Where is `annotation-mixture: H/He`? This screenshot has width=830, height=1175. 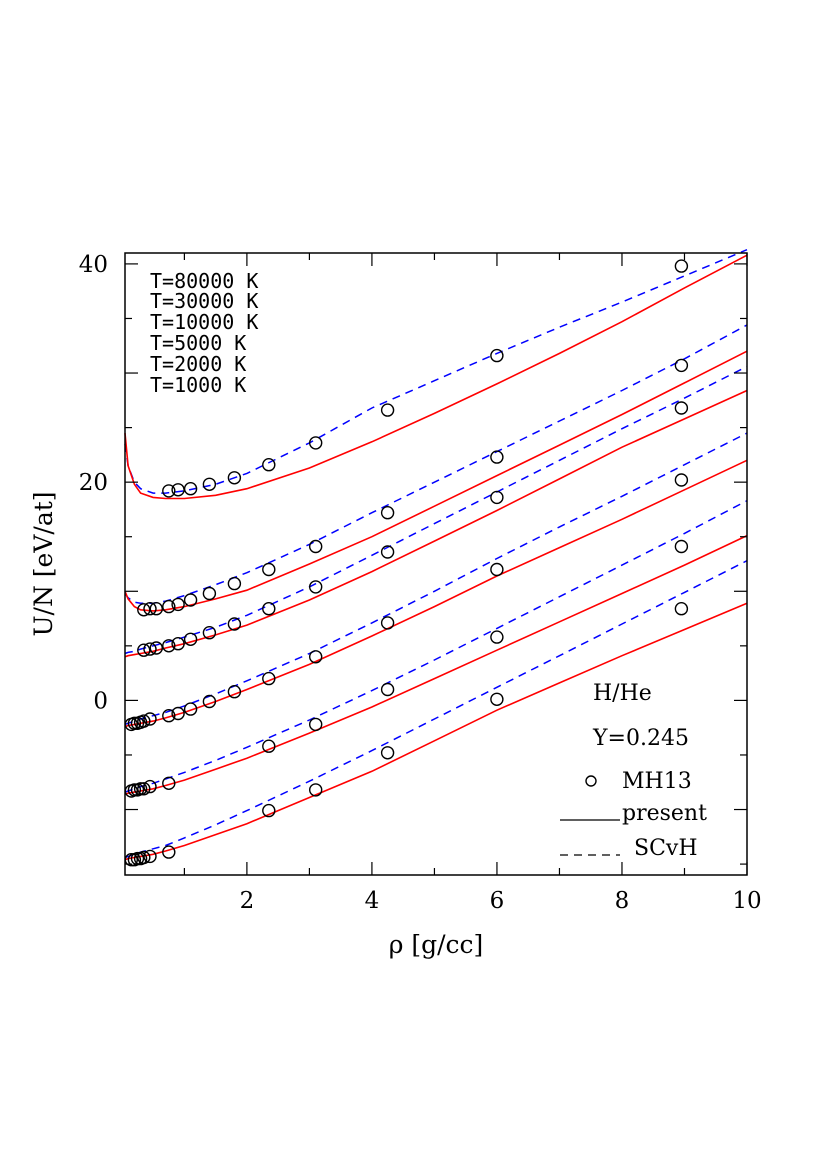 annotation-mixture: H/He is located at coordinates (622, 693).